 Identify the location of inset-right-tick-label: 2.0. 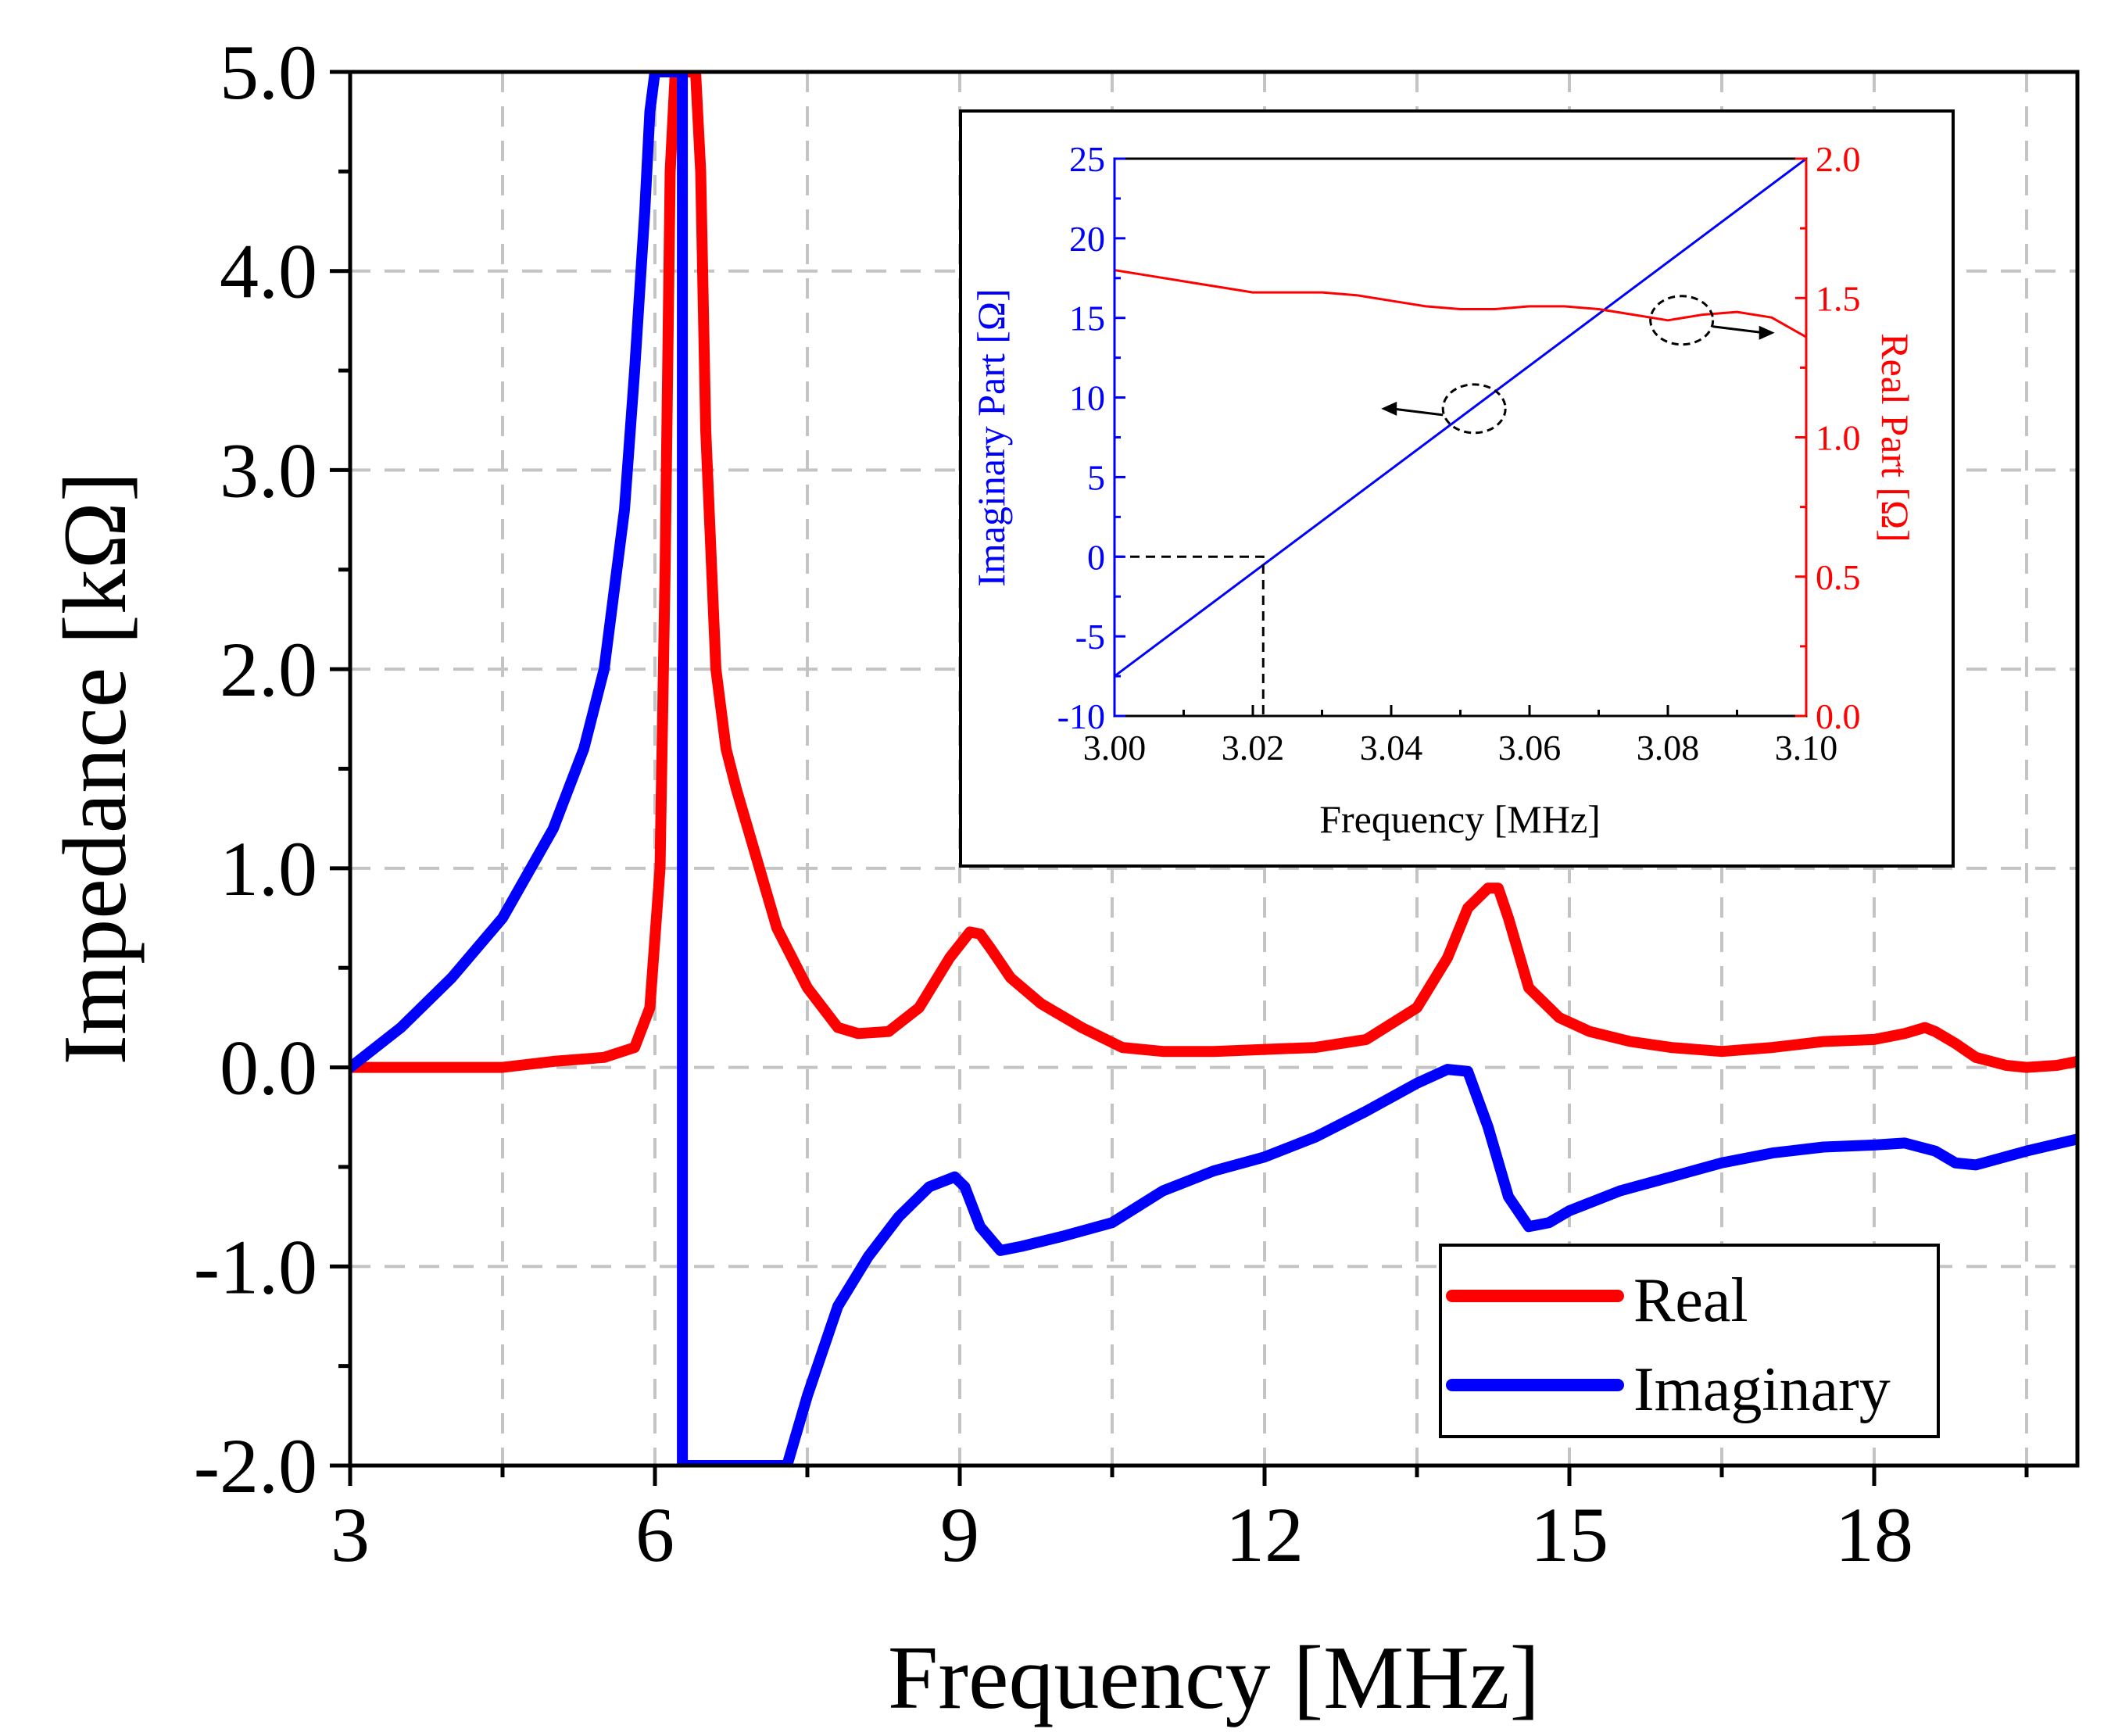
(1838, 159).